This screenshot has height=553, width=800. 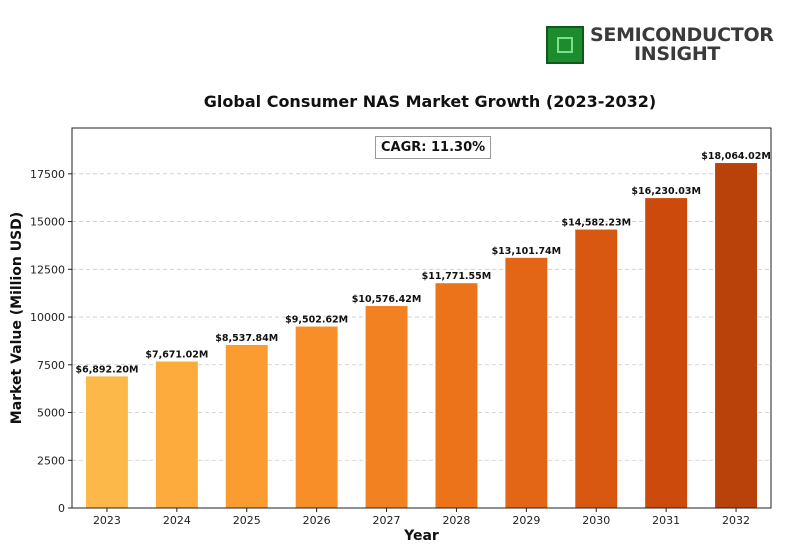 What do you see at coordinates (317, 520) in the screenshot?
I see `x-tick-label: 2026` at bounding box center [317, 520].